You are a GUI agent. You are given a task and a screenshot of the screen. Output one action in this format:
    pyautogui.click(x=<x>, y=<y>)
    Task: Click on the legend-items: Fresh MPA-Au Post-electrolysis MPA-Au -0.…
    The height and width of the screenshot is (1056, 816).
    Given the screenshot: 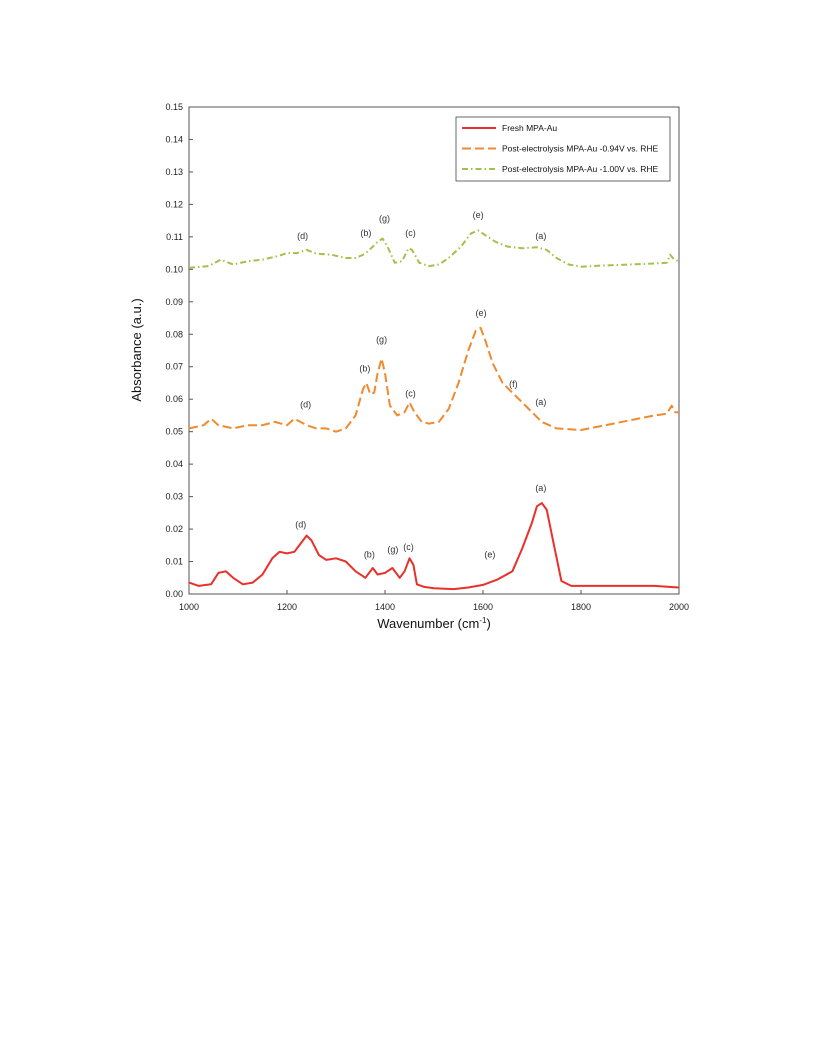 What is the action you would take?
    pyautogui.click(x=560, y=148)
    